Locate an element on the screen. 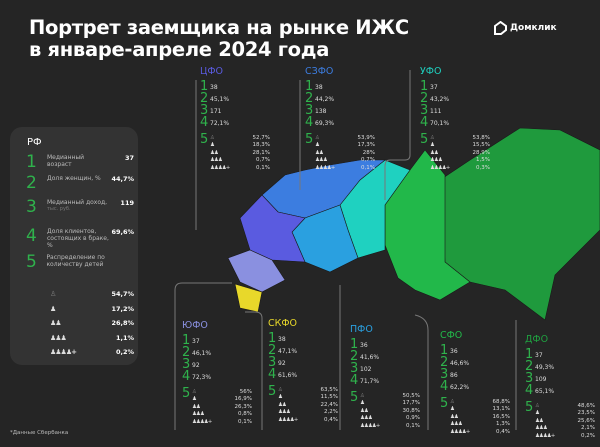 Image resolution: width=600 pixels, height=447 pixels. children-row: ♙ 48,6% is located at coordinates (565, 406).